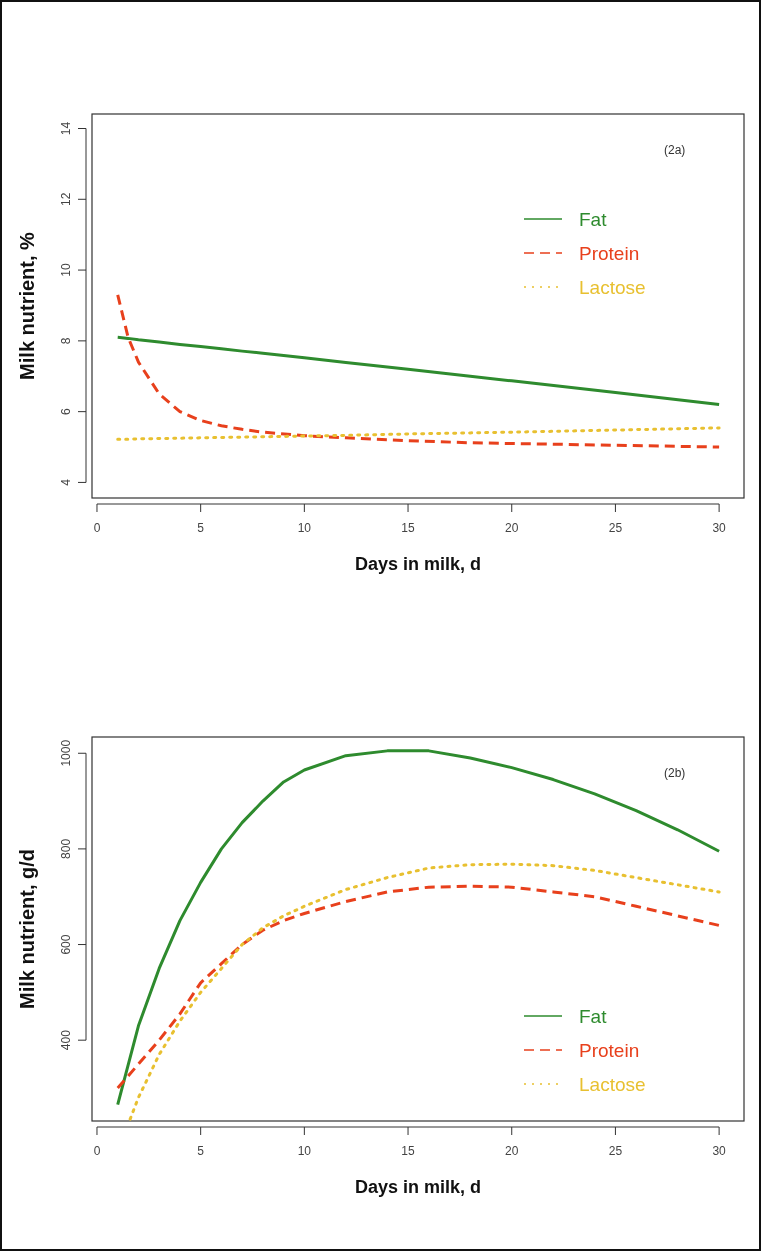 The width and height of the screenshot is (761, 1251). I want to click on annotation: (2a), so click(675, 150).